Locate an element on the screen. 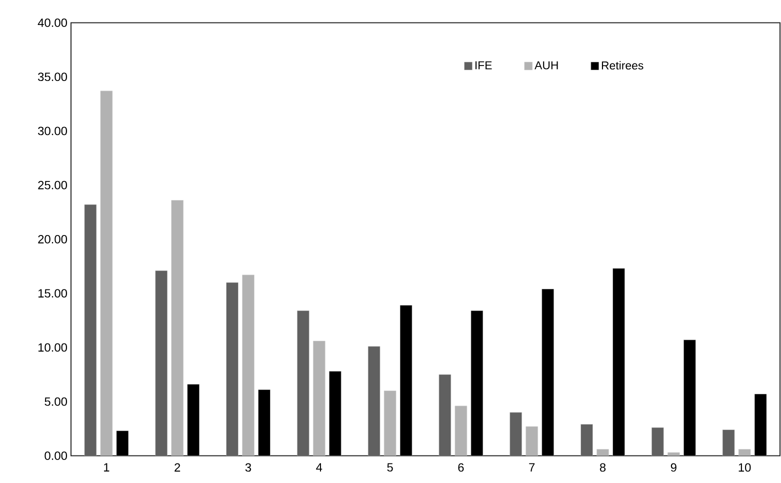 The width and height of the screenshot is (781, 483). y-tick-label: 25.00 is located at coordinates (53, 185).